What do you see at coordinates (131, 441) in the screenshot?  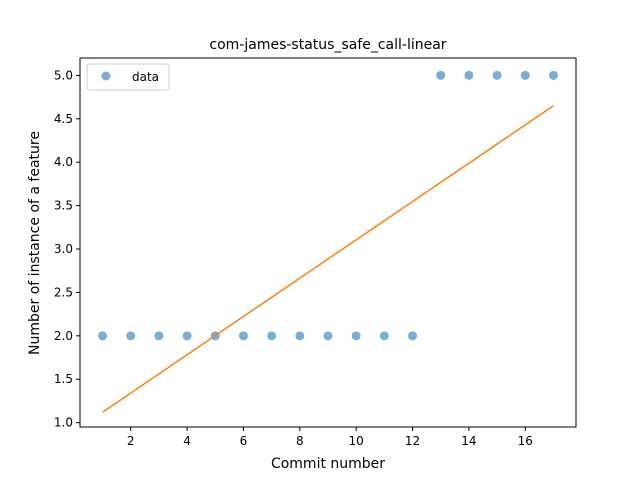 I see `x-tick-label: 2` at bounding box center [131, 441].